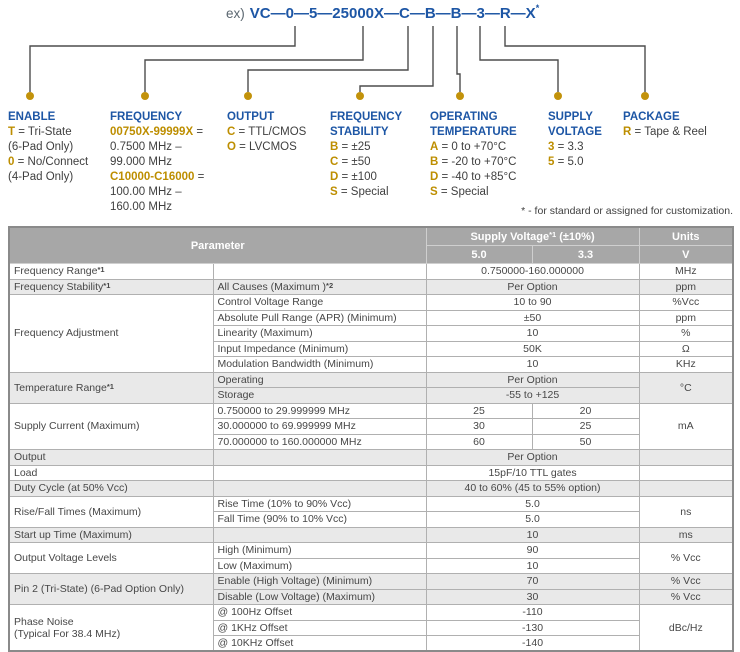 Image resolution: width=740 pixels, height=652 pixels. I want to click on option-code: A, so click(434, 147).